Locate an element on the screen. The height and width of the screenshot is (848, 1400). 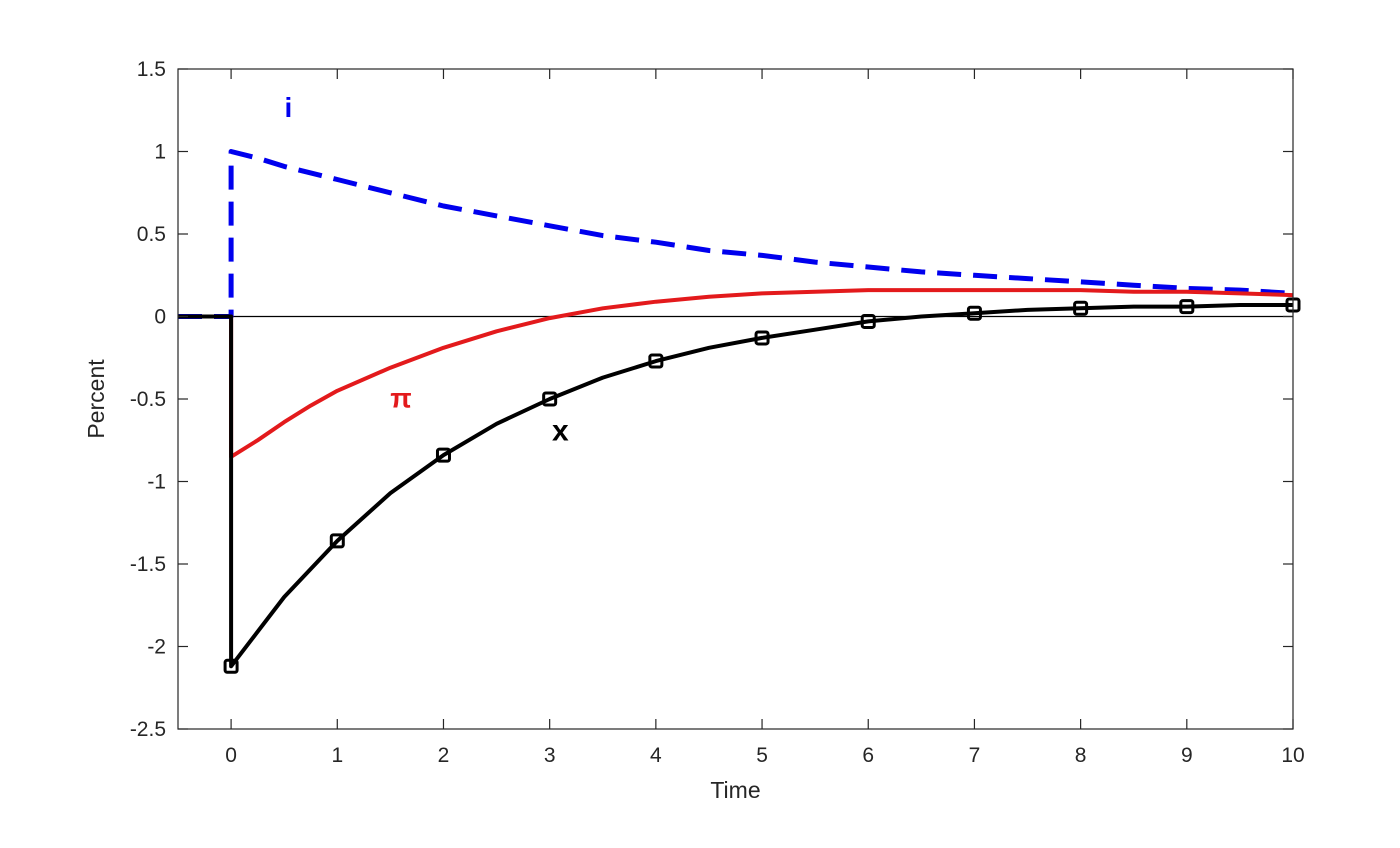
series-label-pi: π is located at coordinates (400, 397).